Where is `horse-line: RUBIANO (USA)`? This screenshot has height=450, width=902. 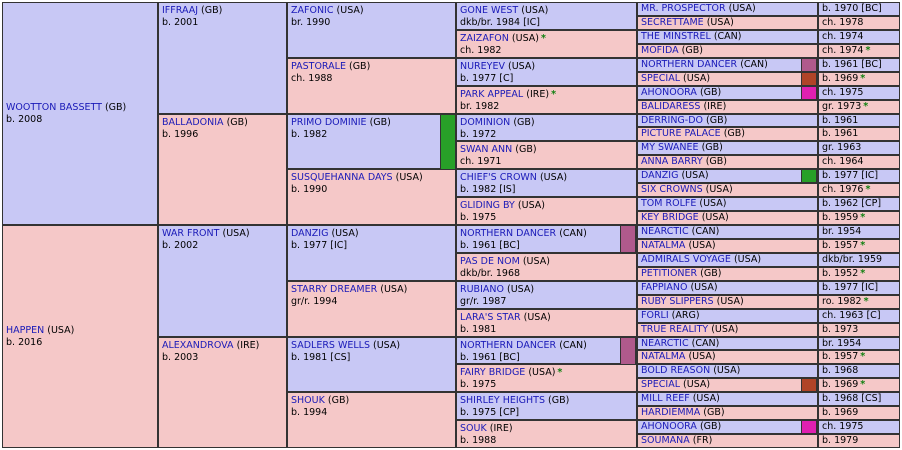
horse-line: RUBIANO (USA) is located at coordinates (546, 290).